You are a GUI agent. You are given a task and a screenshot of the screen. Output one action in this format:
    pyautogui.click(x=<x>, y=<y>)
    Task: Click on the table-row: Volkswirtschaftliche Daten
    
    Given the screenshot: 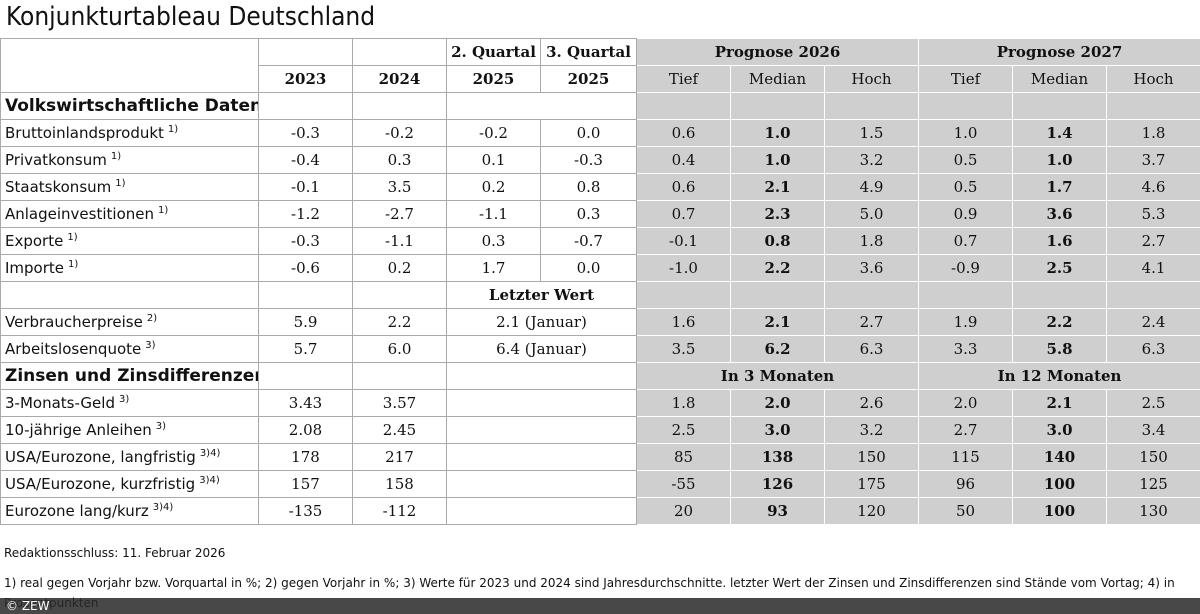 What is the action you would take?
    pyautogui.click(x=600, y=106)
    